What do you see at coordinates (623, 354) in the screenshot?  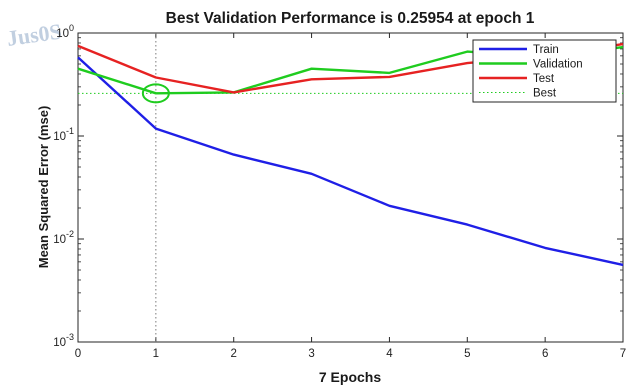 I see `x-tick-label: 7` at bounding box center [623, 354].